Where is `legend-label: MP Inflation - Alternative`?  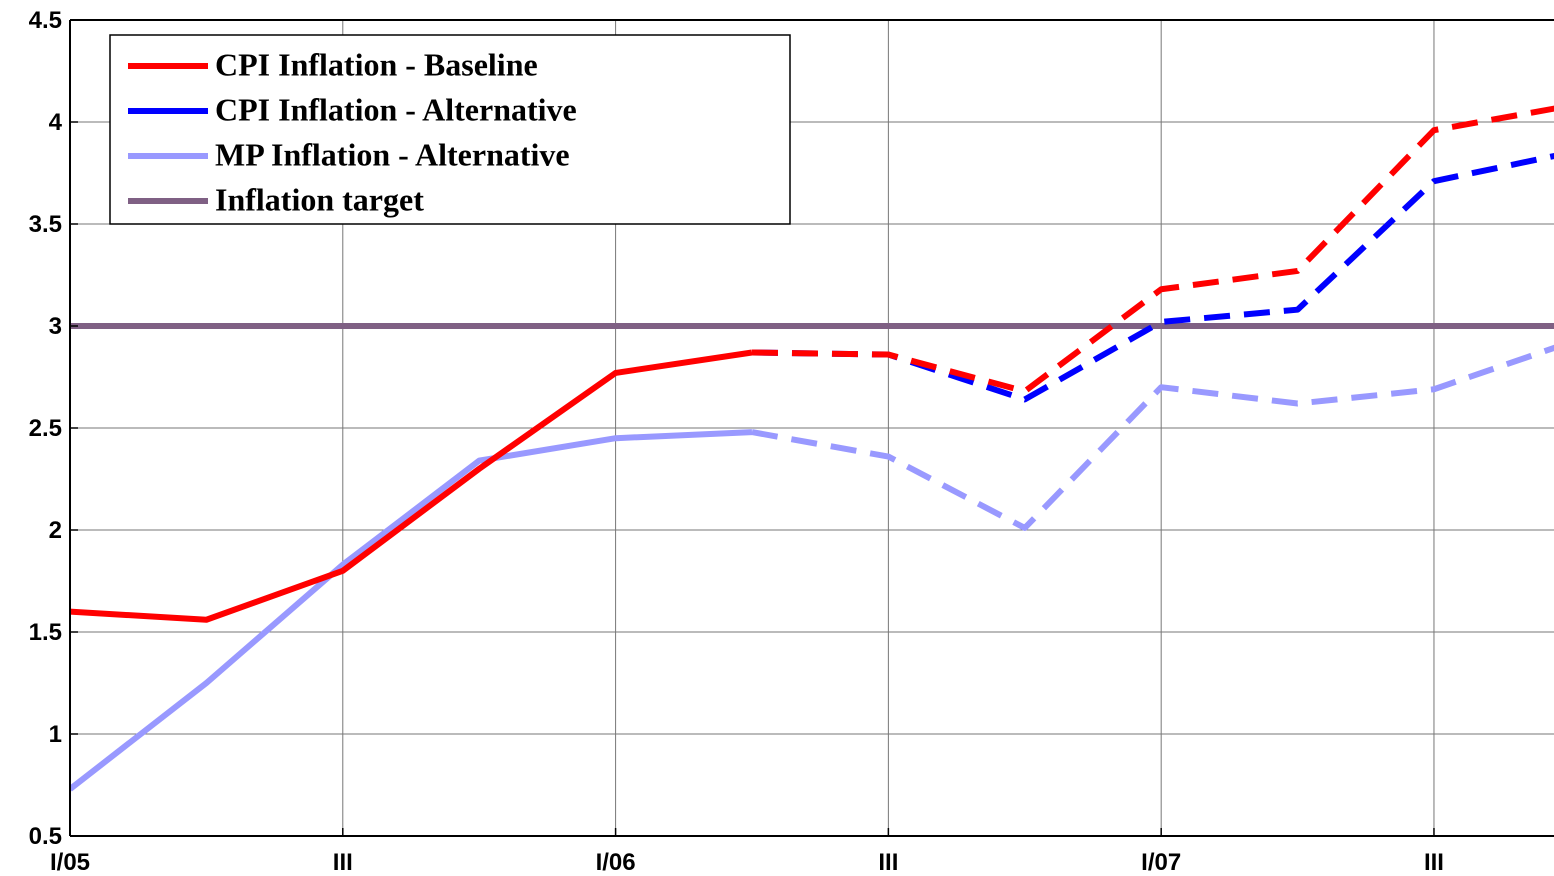 legend-label: MP Inflation - Alternative is located at coordinates (392, 154).